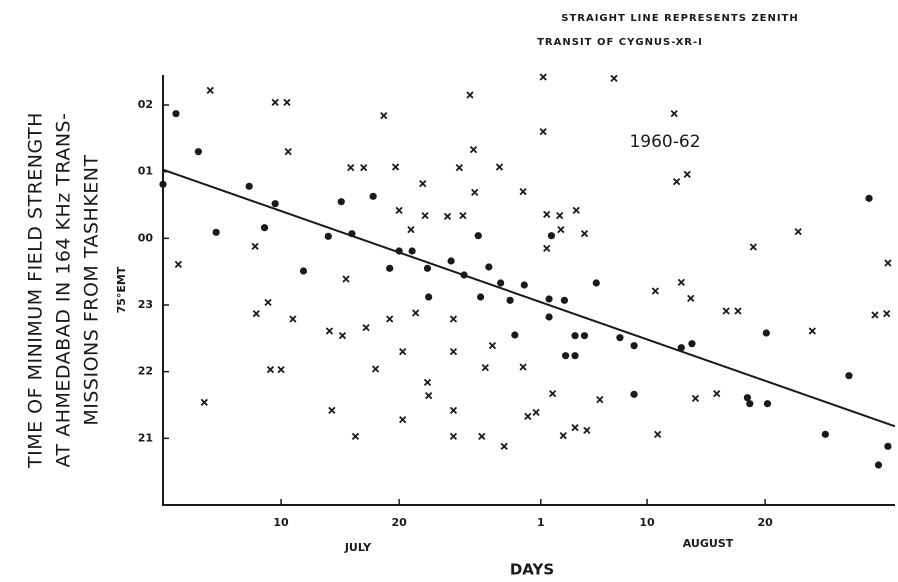 The image size is (898, 582). Describe the element at coordinates (620, 42) in the screenshot. I see `annotation: TRANSIT OF CYGNUS-XR-I` at that location.